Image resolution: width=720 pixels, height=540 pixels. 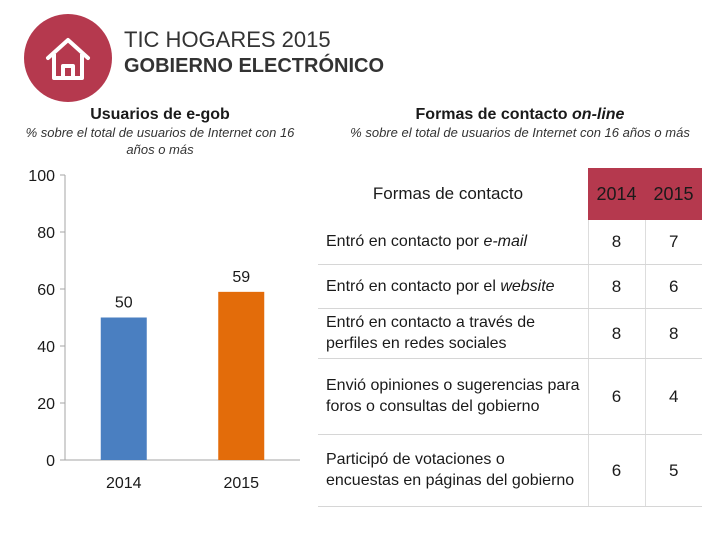 What do you see at coordinates (673, 333) in the screenshot?
I see `value-2015: 8` at bounding box center [673, 333].